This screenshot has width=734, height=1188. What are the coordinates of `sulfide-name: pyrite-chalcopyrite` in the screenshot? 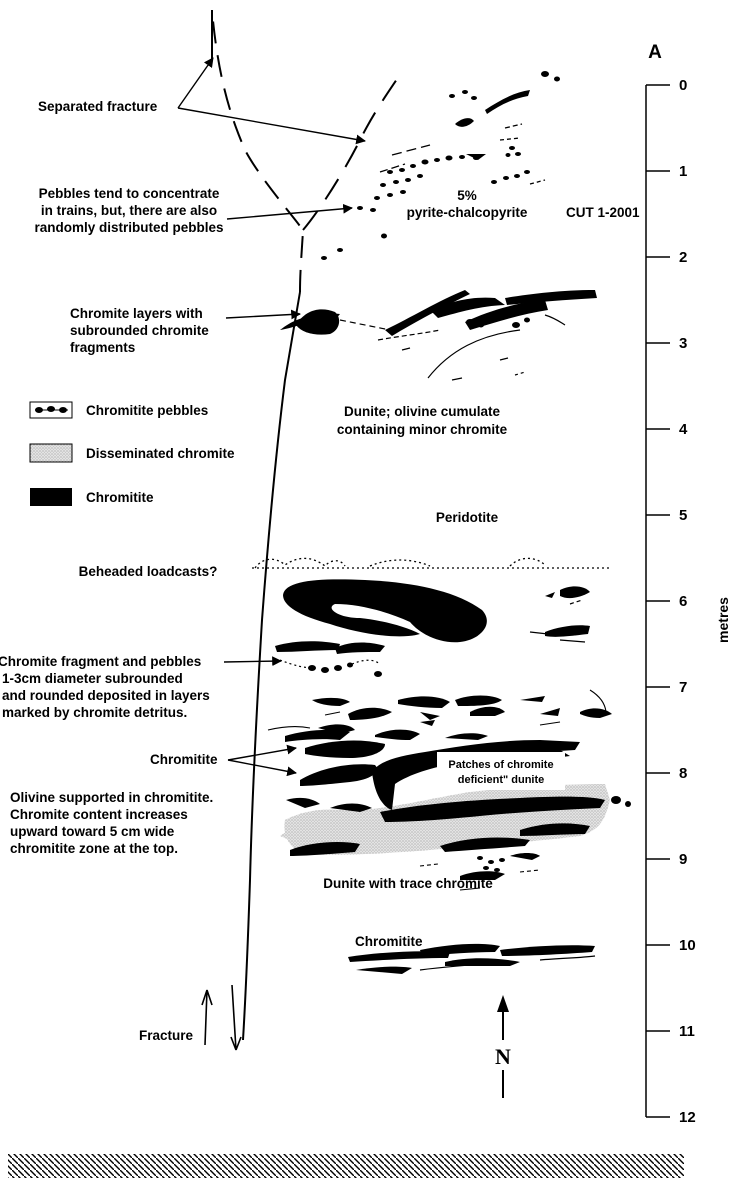 It's located at (467, 212).